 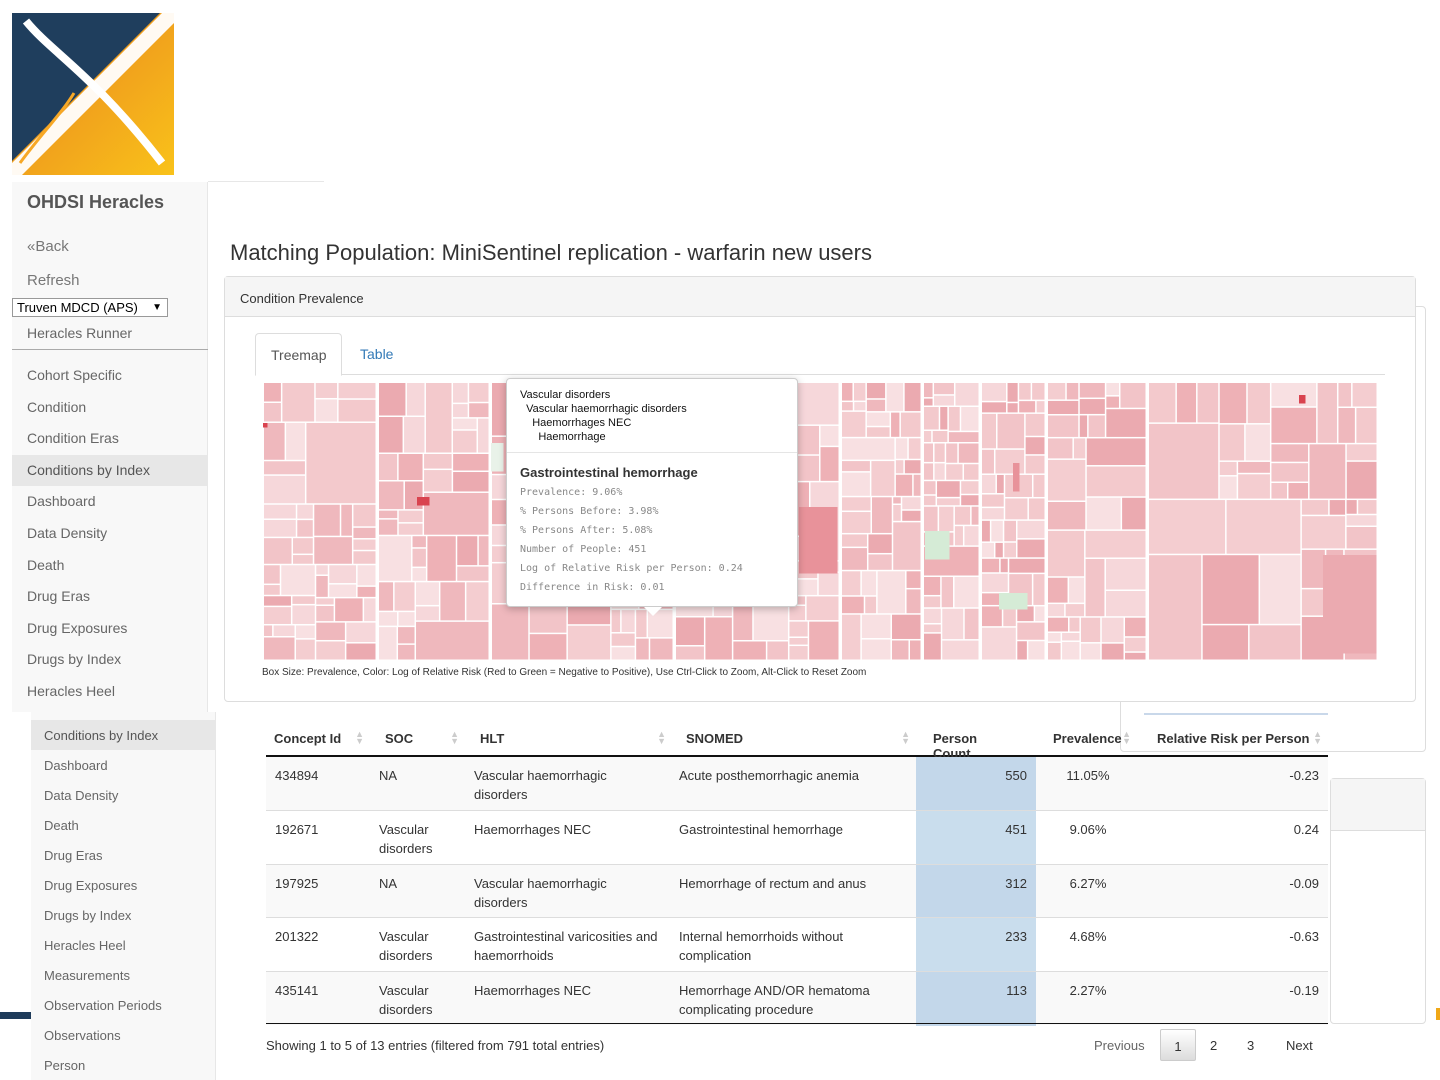 I want to click on back-link: «Back, so click(x=48, y=246).